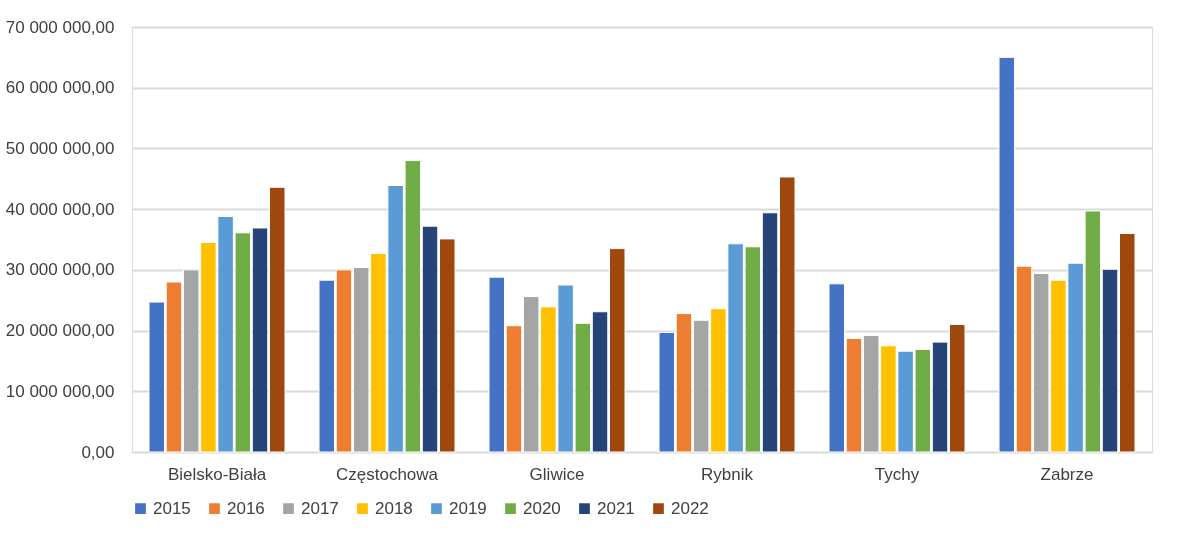  I want to click on legend-label: 2022, so click(690, 508).